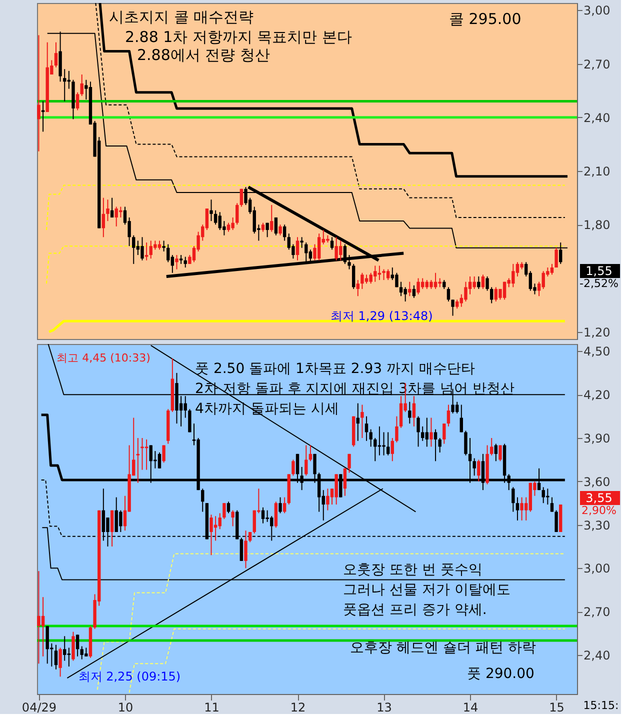  What do you see at coordinates (597, 225) in the screenshot?
I see `y-tick-label: 1,80` at bounding box center [597, 225].